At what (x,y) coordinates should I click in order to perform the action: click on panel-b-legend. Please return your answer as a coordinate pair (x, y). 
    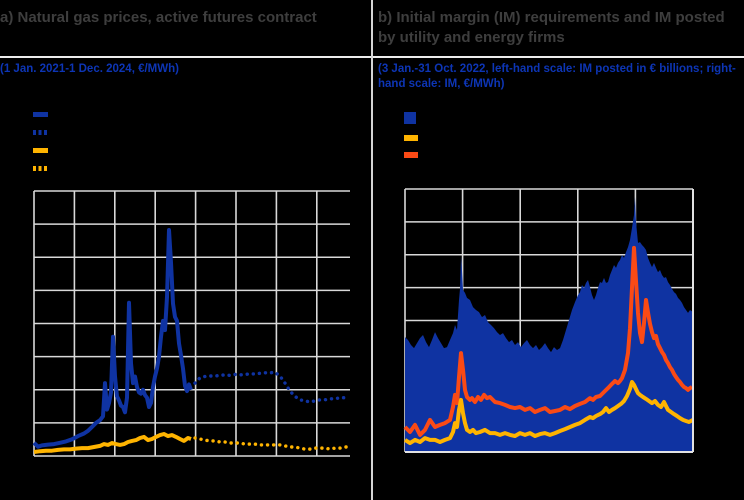
    Looking at the image, I should click on (411, 135).